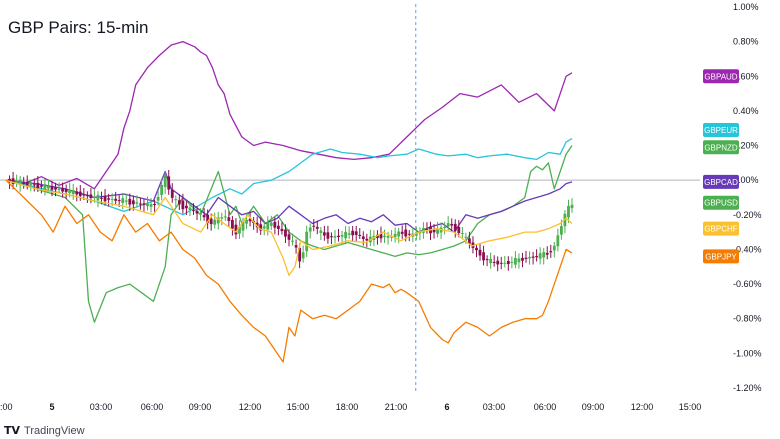  What do you see at coordinates (545, 407) in the screenshot?
I see `x-tick-label: 06:00` at bounding box center [545, 407].